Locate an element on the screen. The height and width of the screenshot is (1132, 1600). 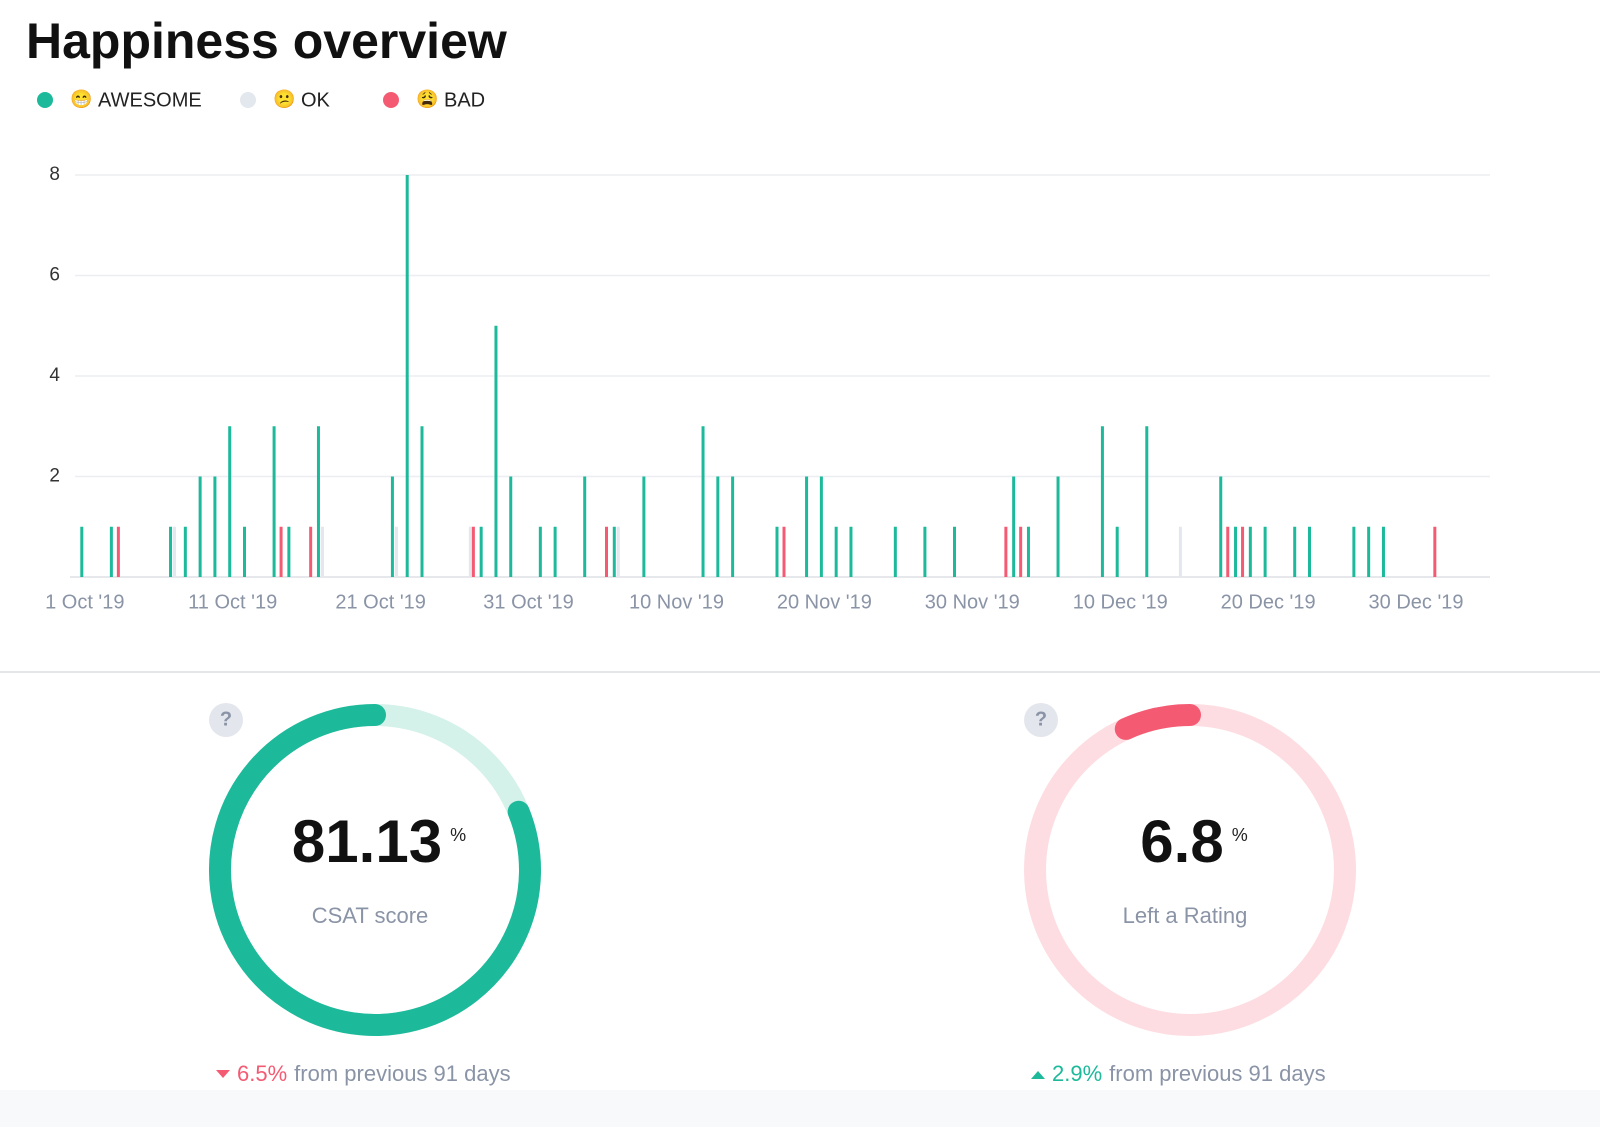
footer-band is located at coordinates (800, 1108).